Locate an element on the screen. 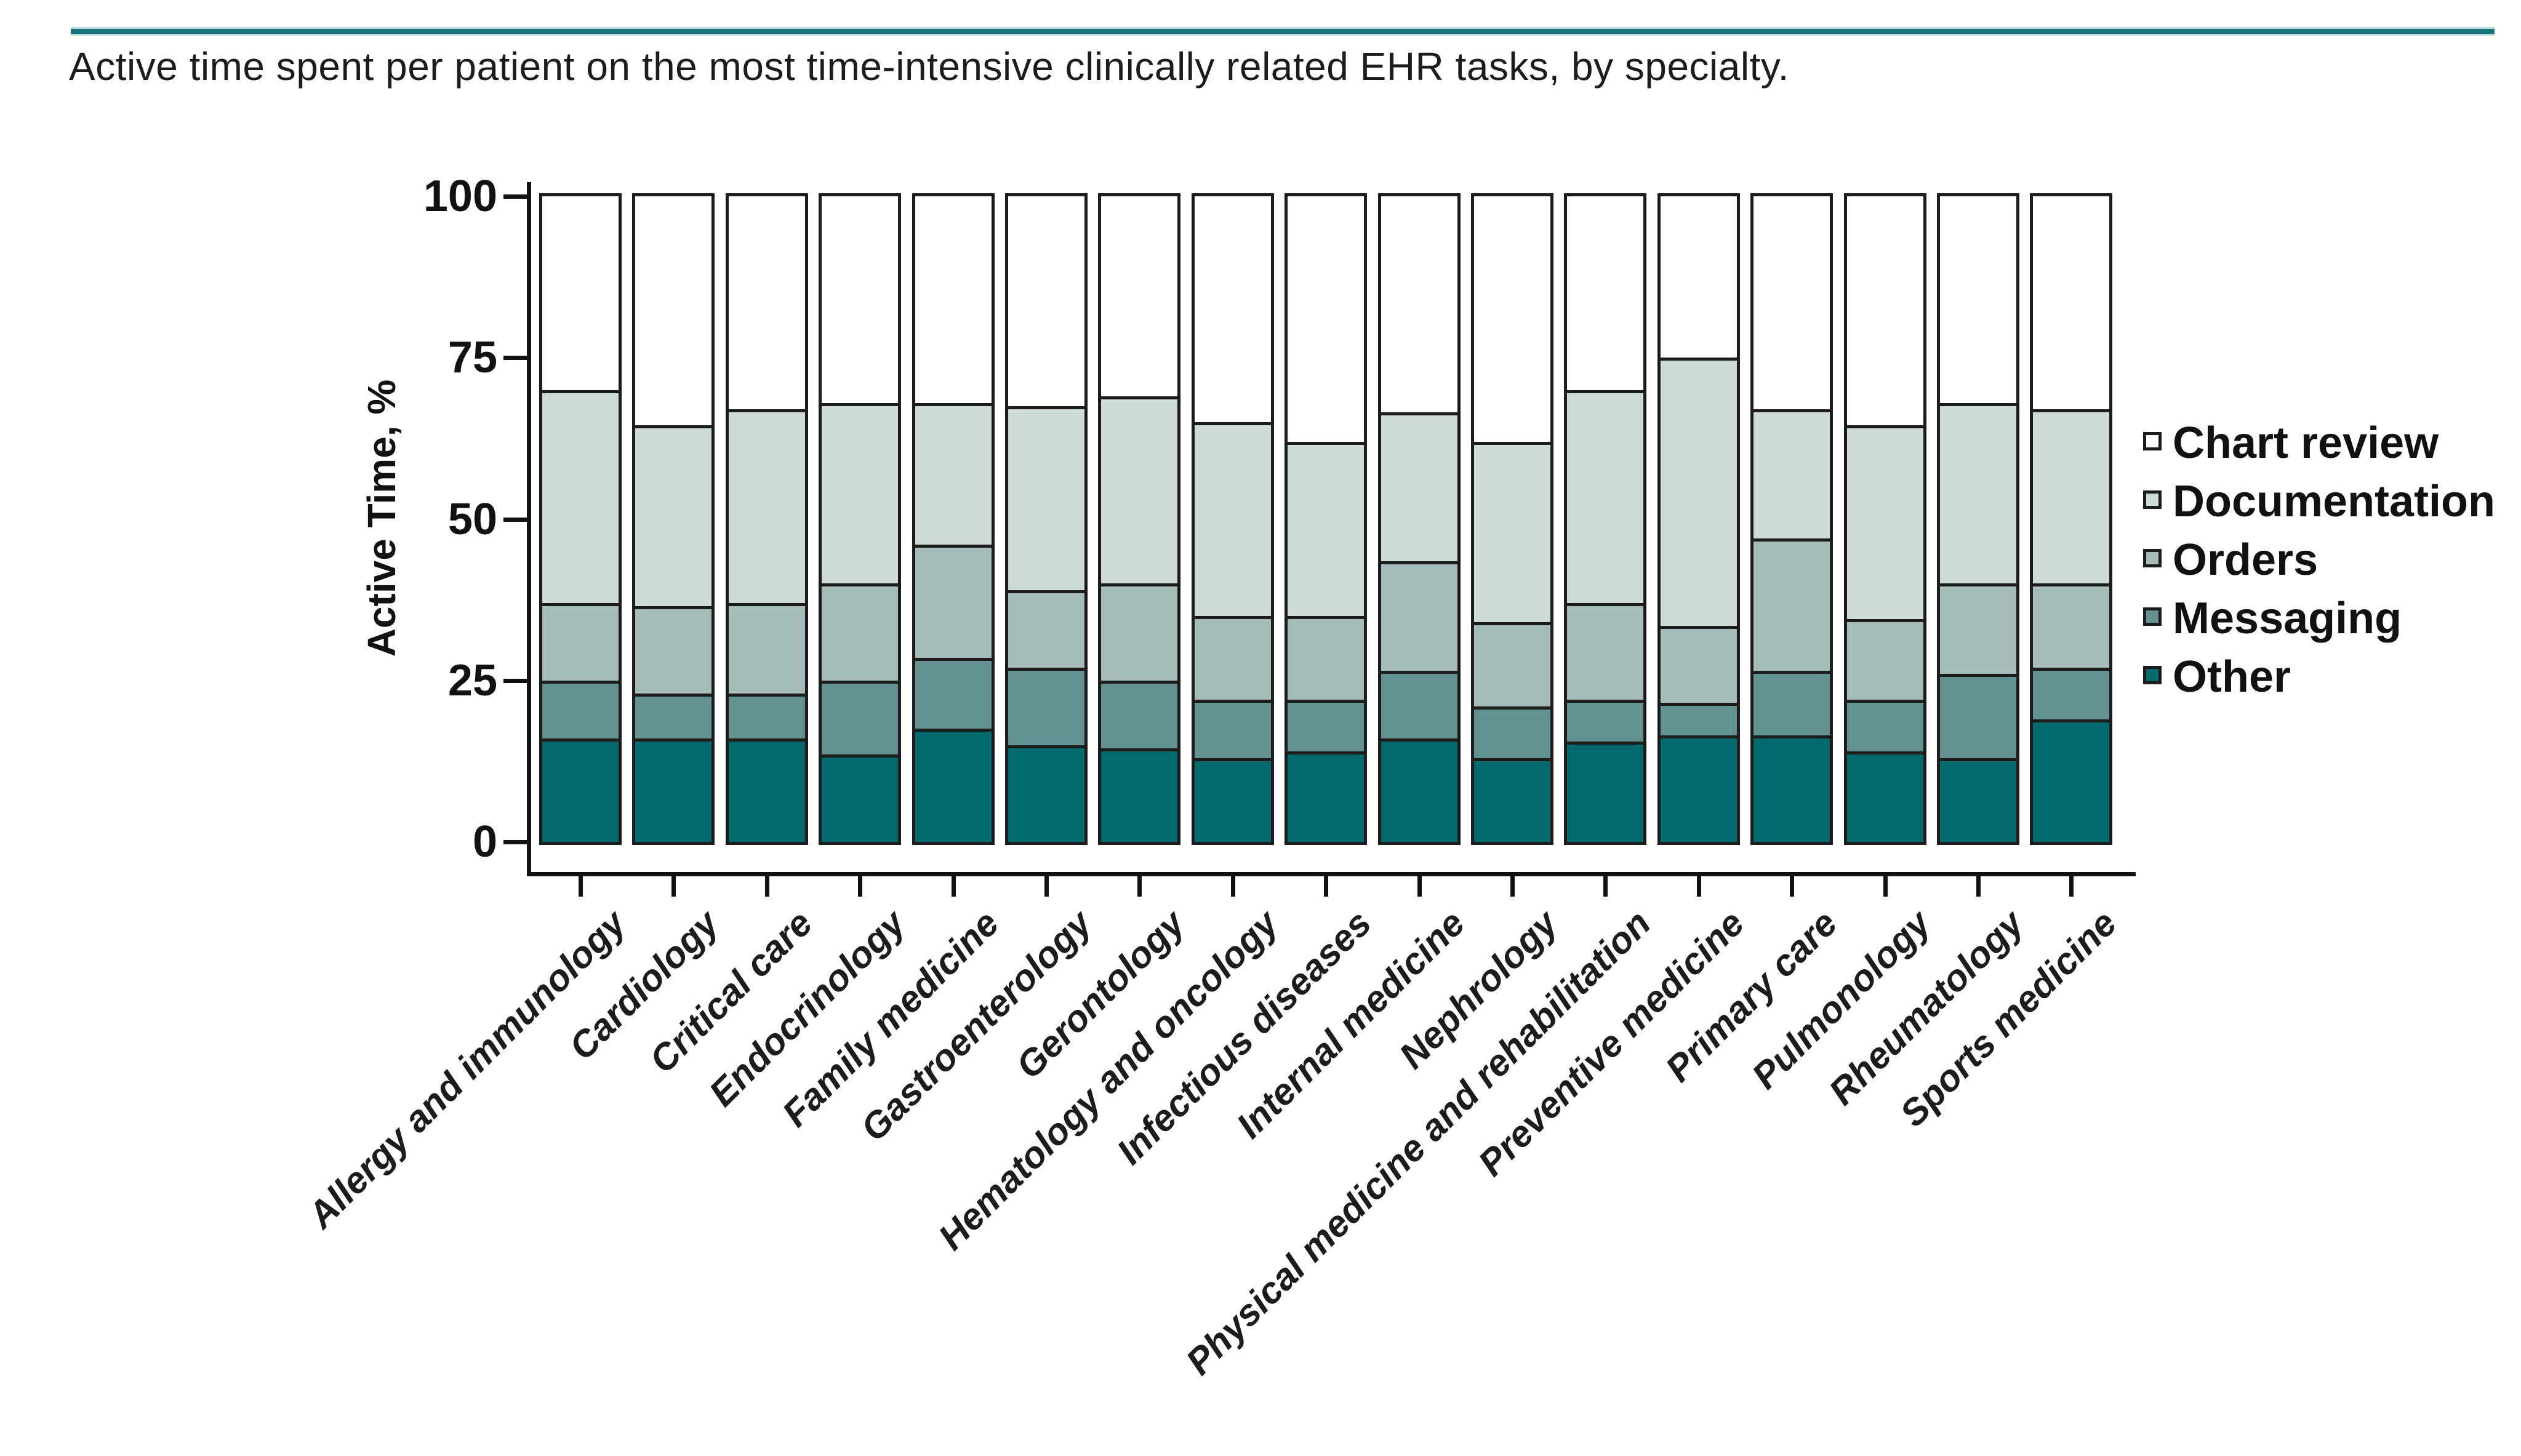 This screenshot has height=1456, width=2521. stacked-bar-family-medicine is located at coordinates (953, 519).